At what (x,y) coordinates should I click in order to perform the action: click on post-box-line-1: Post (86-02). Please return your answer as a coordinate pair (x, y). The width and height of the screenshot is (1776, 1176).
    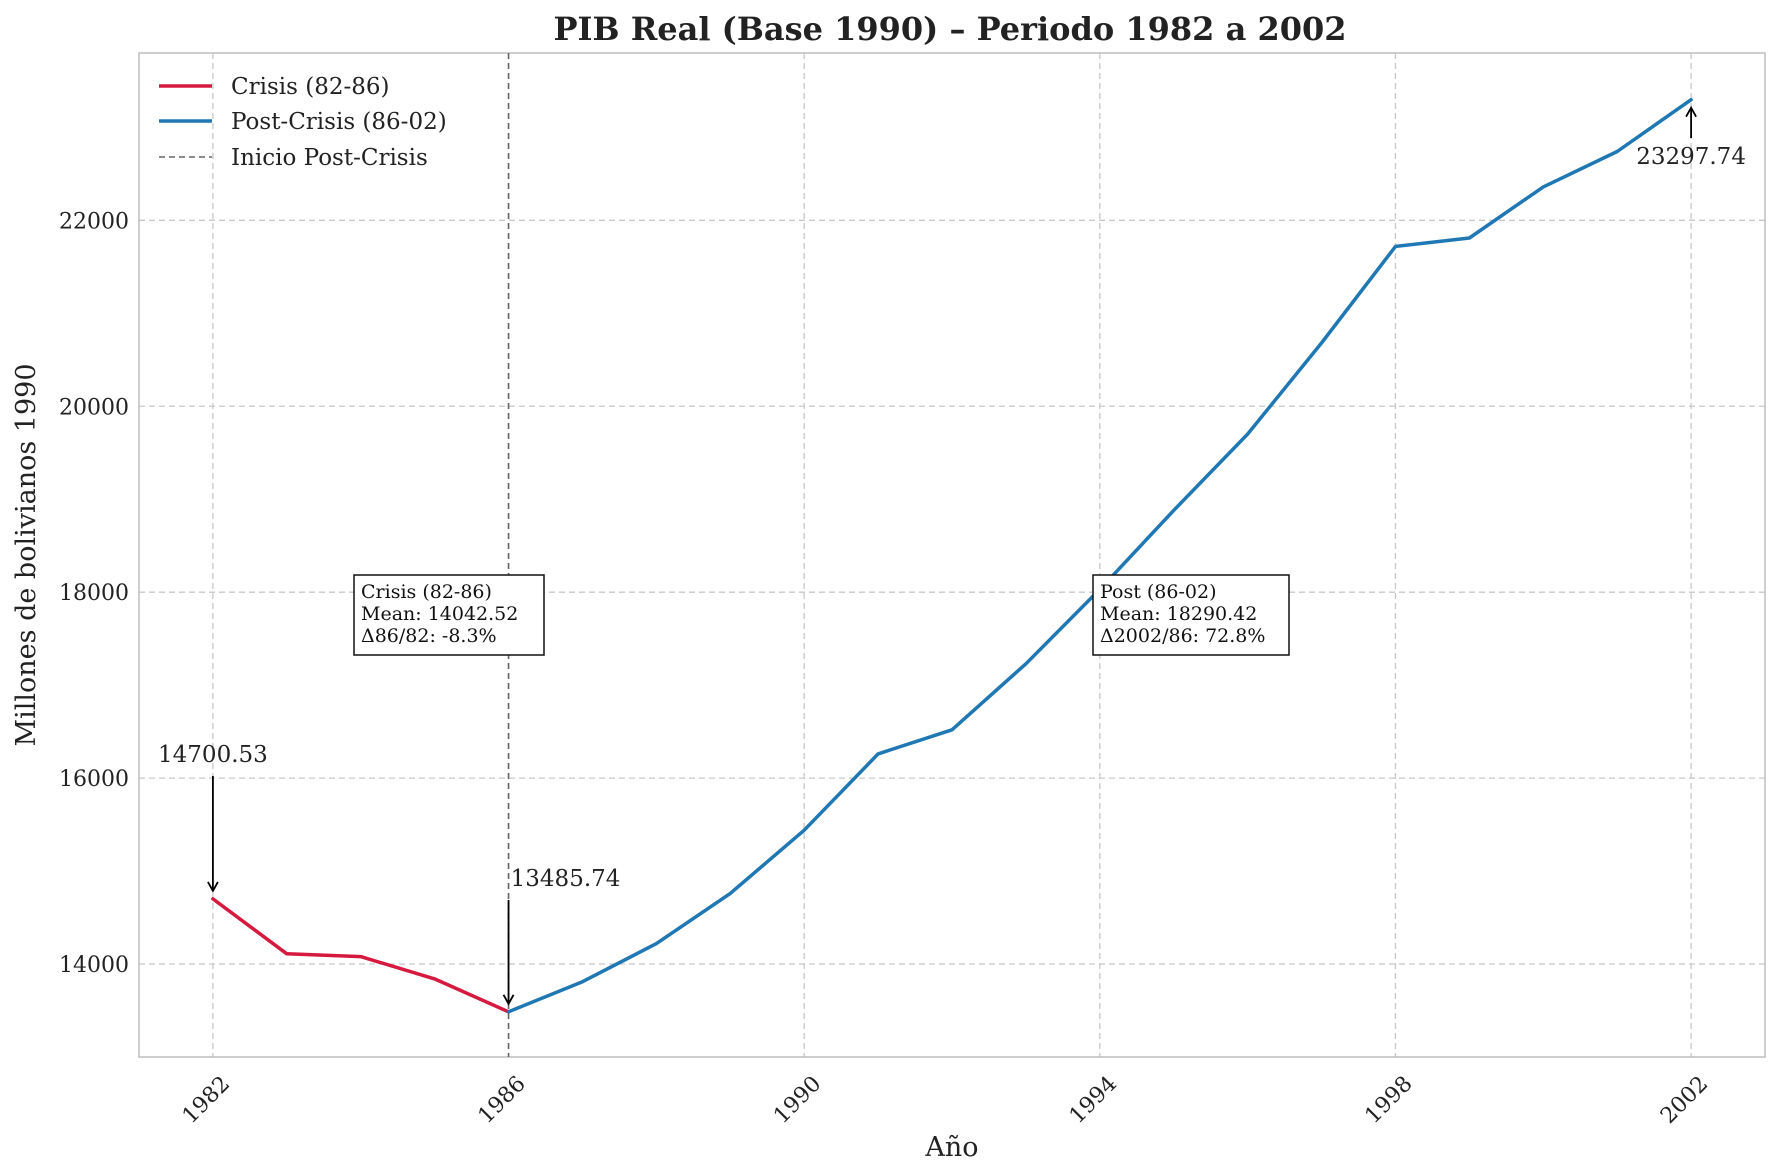
    Looking at the image, I should click on (1158, 592).